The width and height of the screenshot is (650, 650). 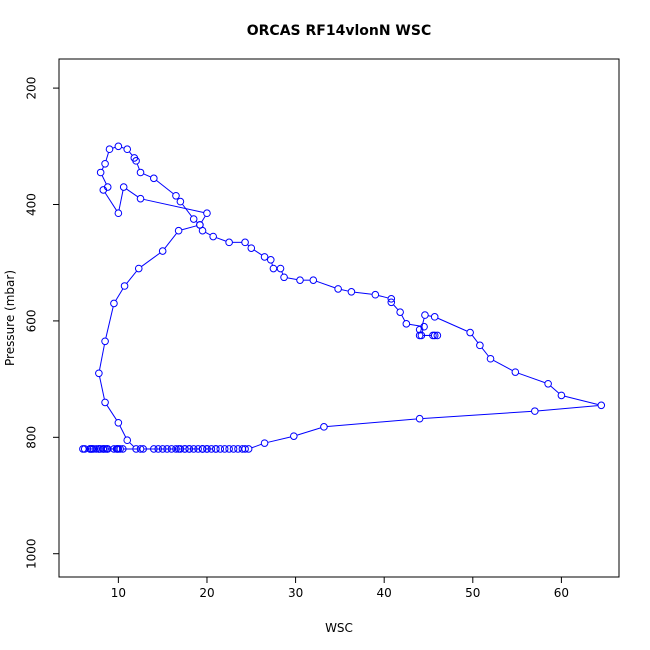 What do you see at coordinates (339, 628) in the screenshot?
I see `x-axis-label: WSC` at bounding box center [339, 628].